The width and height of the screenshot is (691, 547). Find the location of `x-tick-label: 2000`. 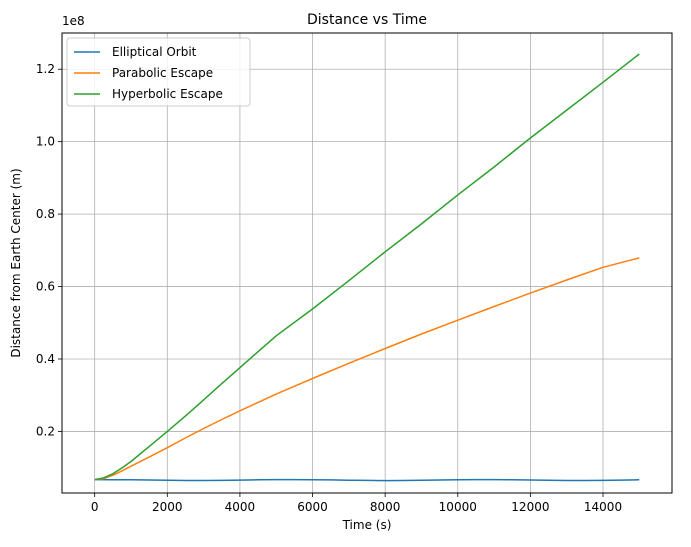

x-tick-label: 2000 is located at coordinates (167, 507).